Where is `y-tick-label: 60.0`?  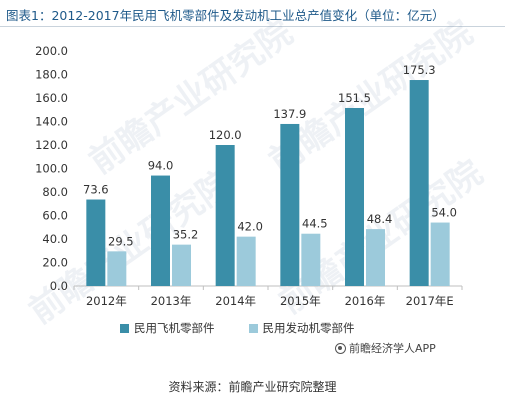 y-tick-label: 60.0 is located at coordinates (55, 216).